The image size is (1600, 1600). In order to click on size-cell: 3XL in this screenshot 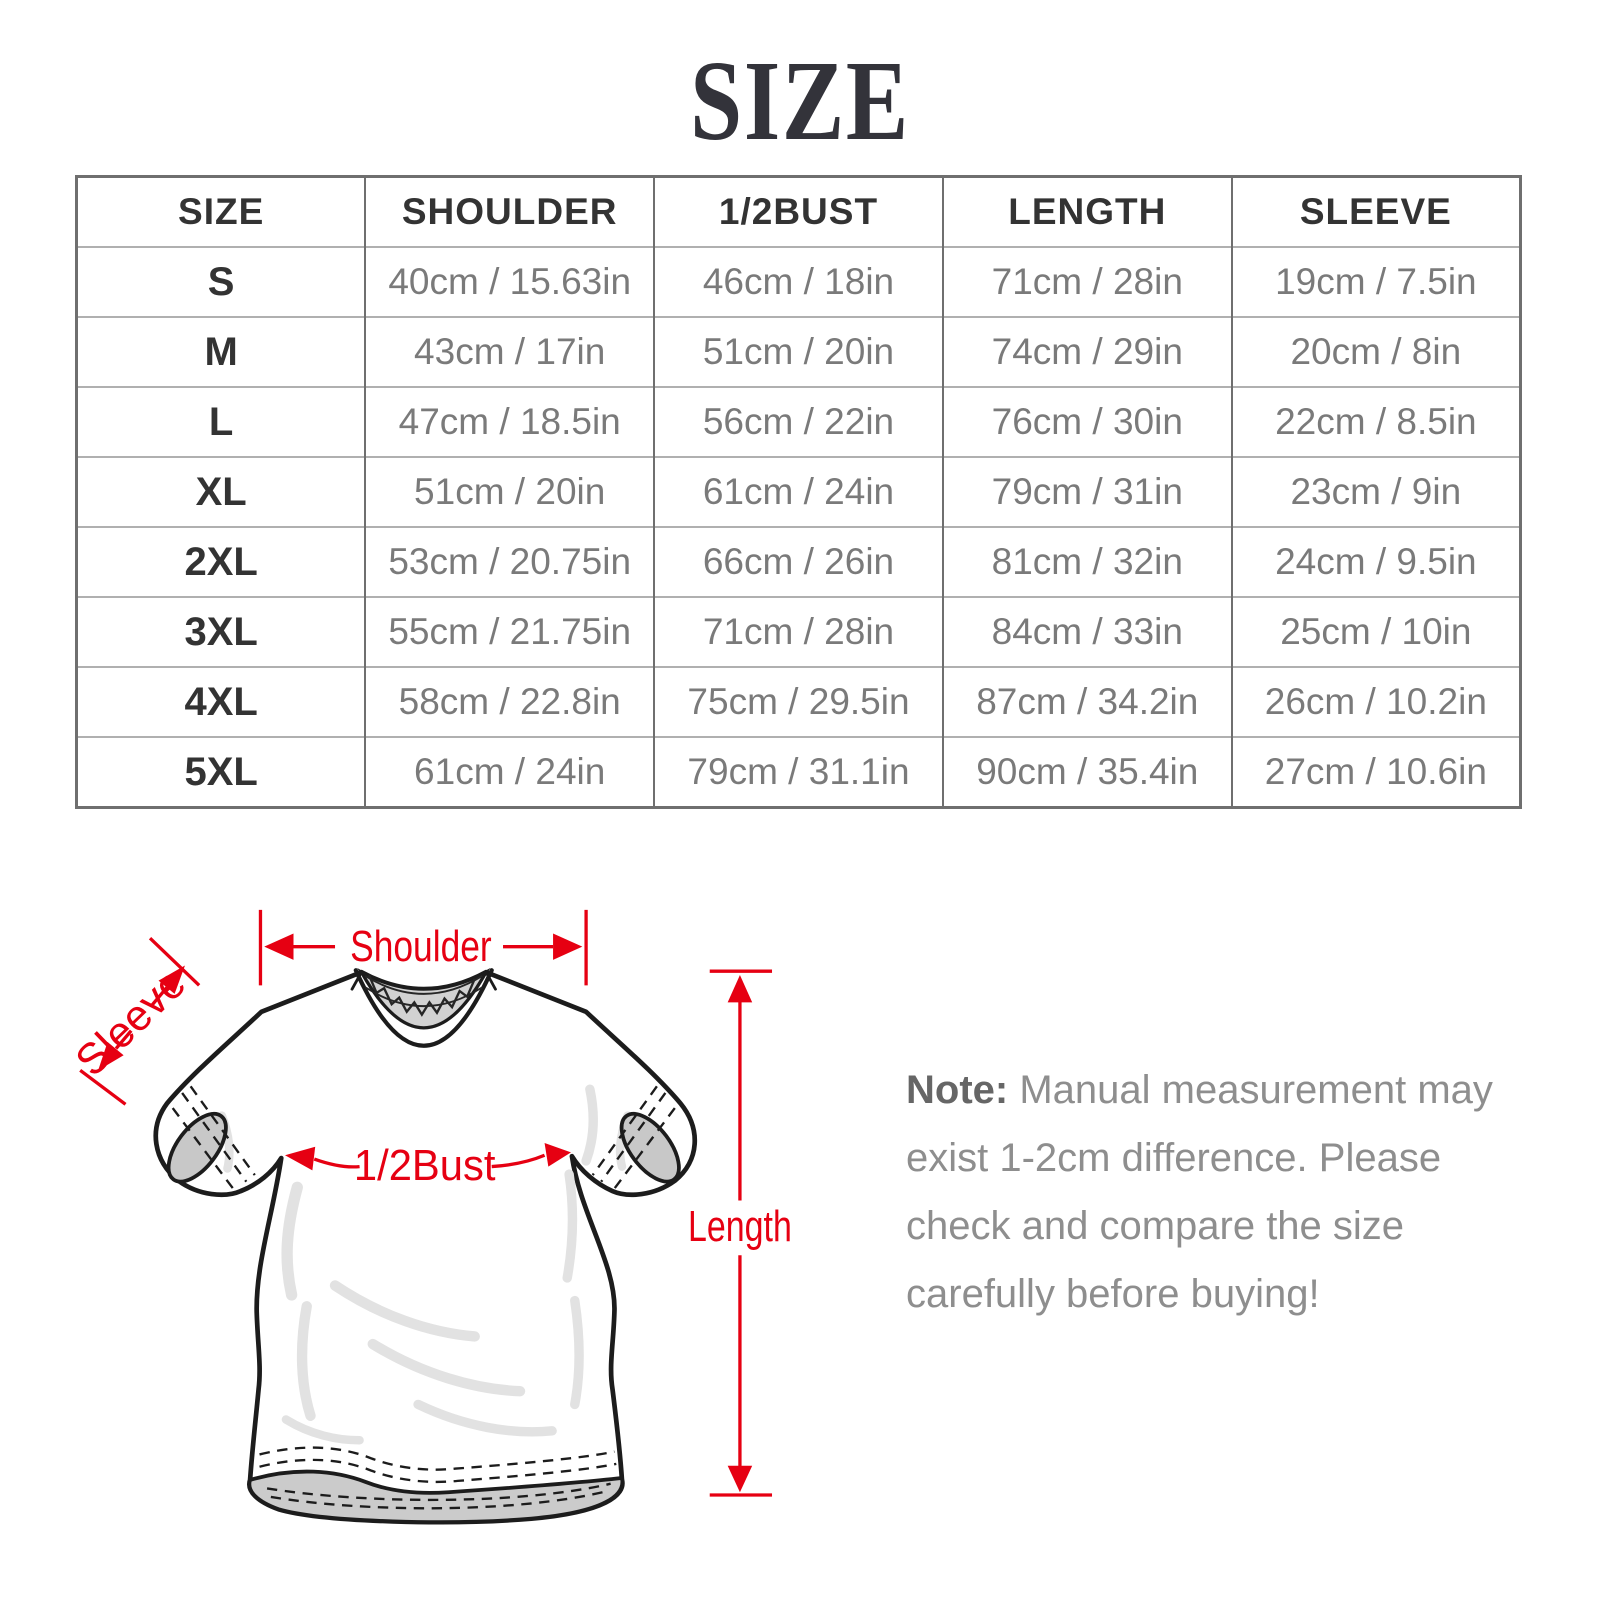, I will do `click(221, 631)`.